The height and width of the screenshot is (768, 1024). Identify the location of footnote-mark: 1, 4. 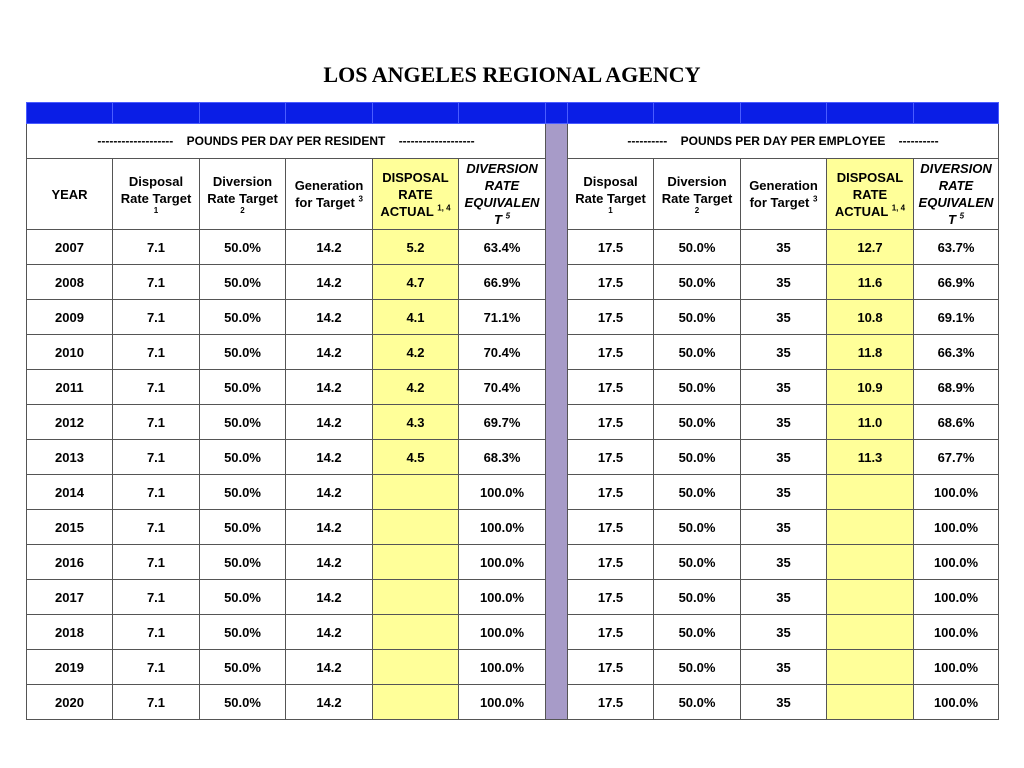
(898, 208).